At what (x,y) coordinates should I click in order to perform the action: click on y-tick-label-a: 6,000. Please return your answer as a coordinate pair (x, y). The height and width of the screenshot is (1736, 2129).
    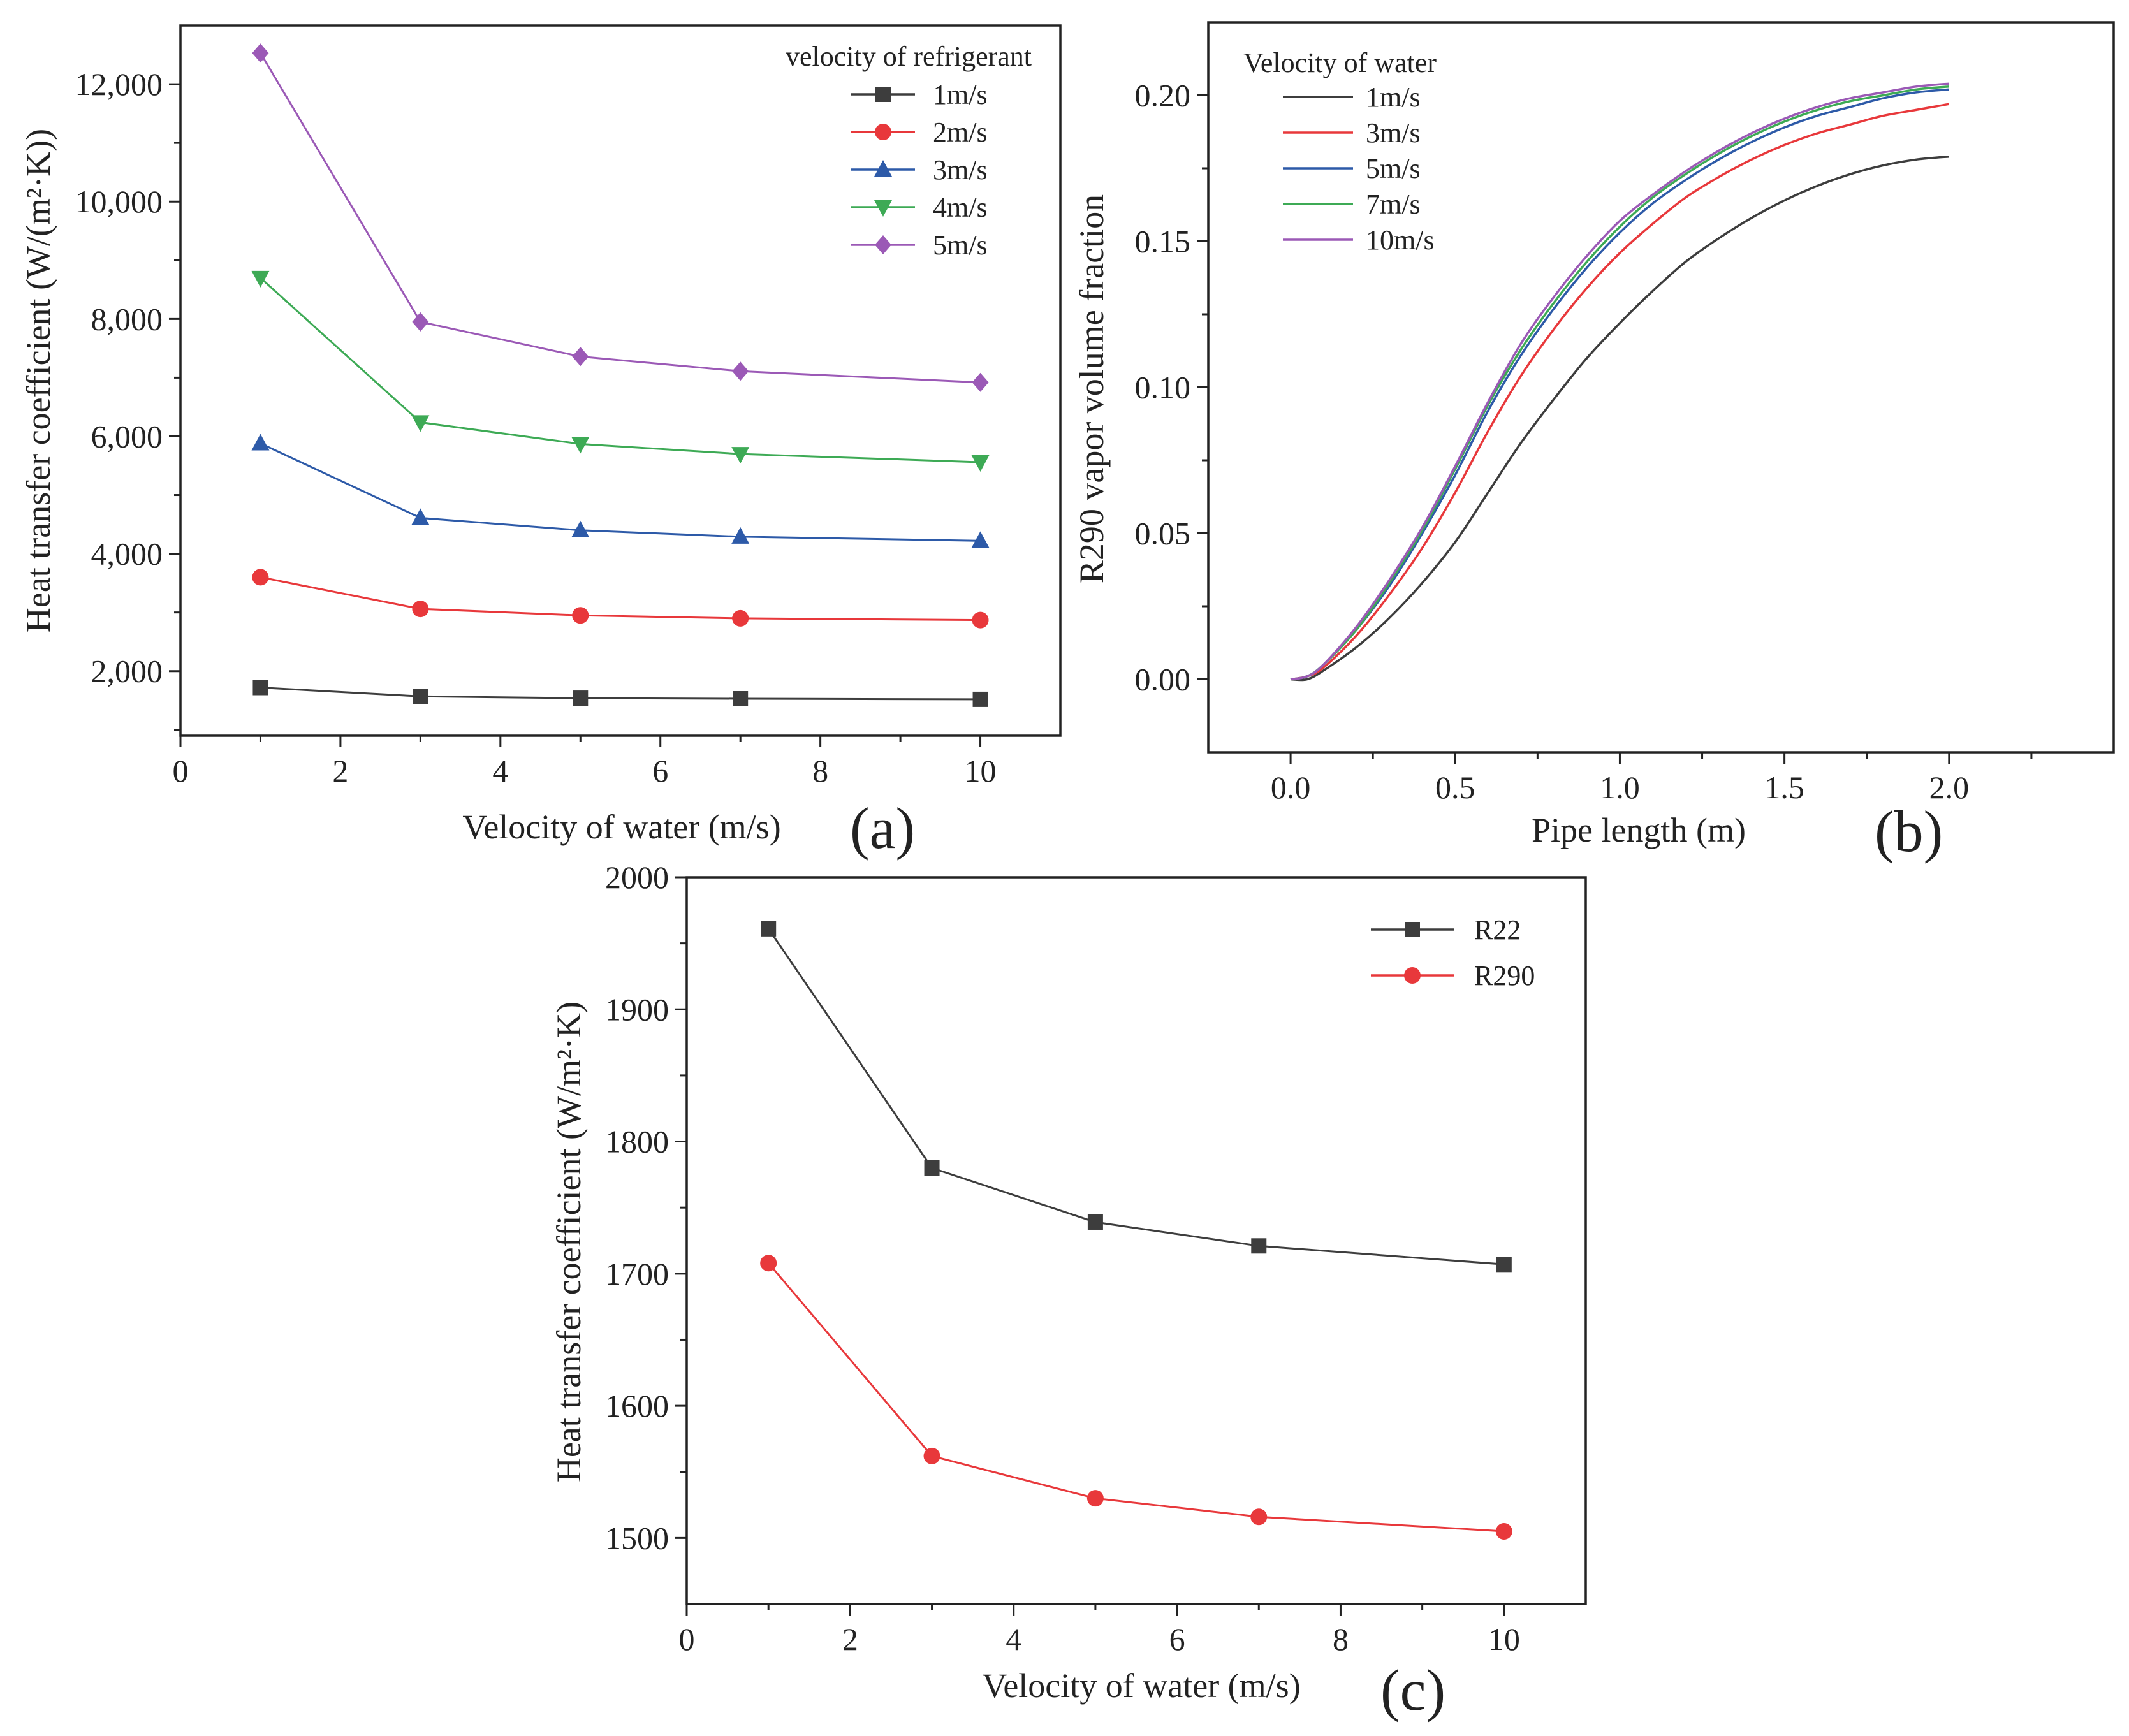
    Looking at the image, I should click on (127, 436).